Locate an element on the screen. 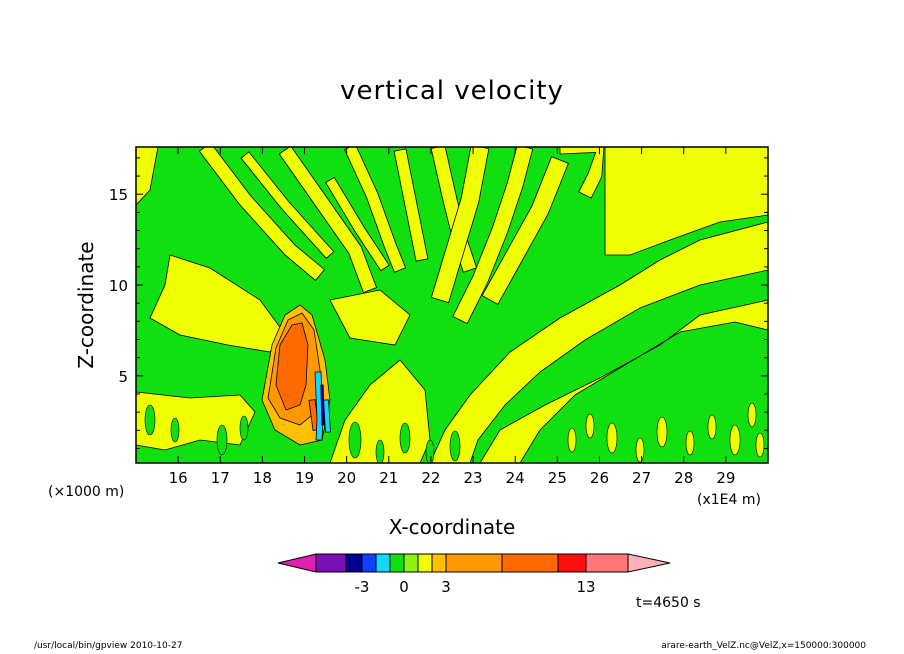 The height and width of the screenshot is (654, 904). colorbar-tick-label: -3 is located at coordinates (362, 587).